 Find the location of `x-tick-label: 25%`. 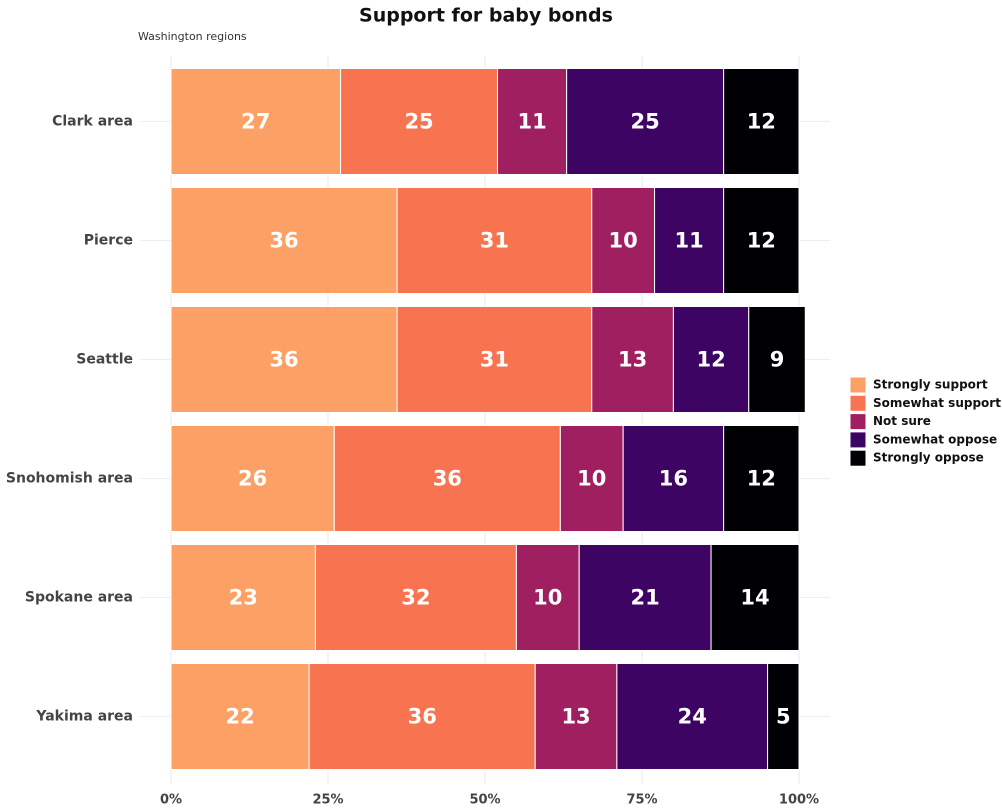

x-tick-label: 25% is located at coordinates (327, 800).